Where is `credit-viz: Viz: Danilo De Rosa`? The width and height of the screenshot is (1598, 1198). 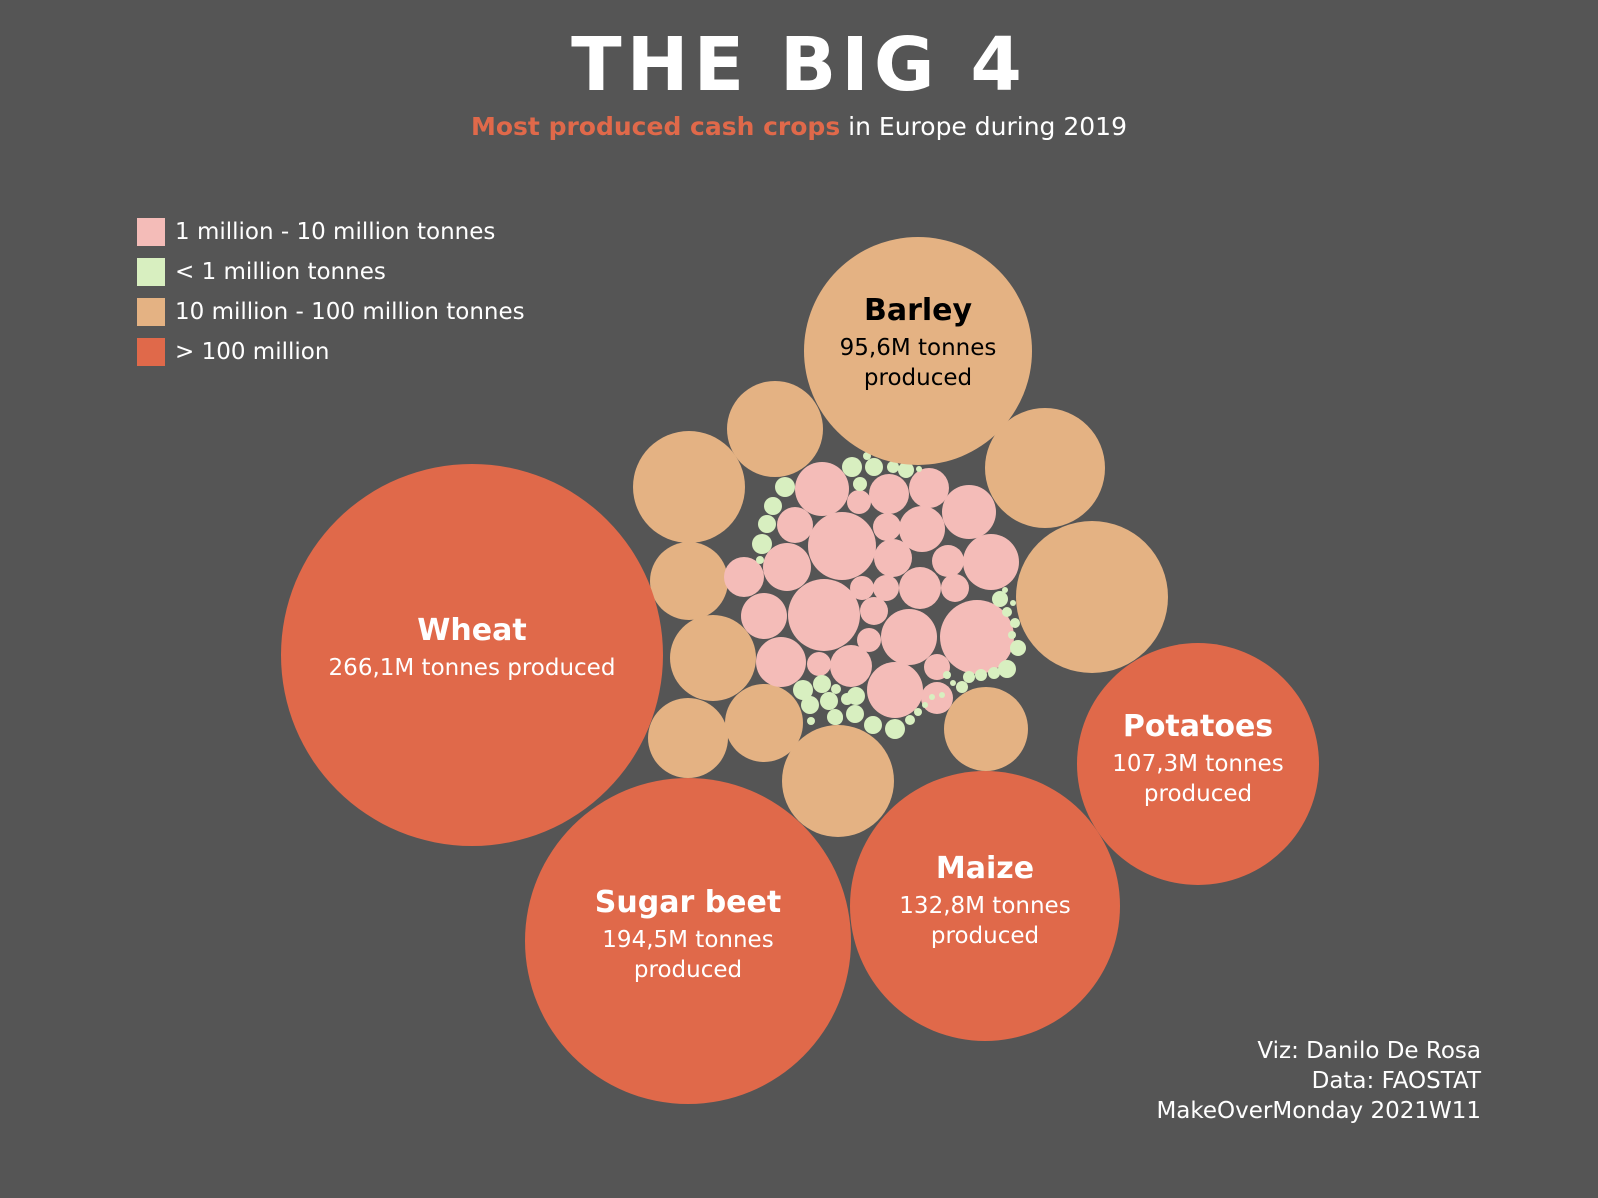 credit-viz: Viz: Danilo De Rosa is located at coordinates (1369, 1051).